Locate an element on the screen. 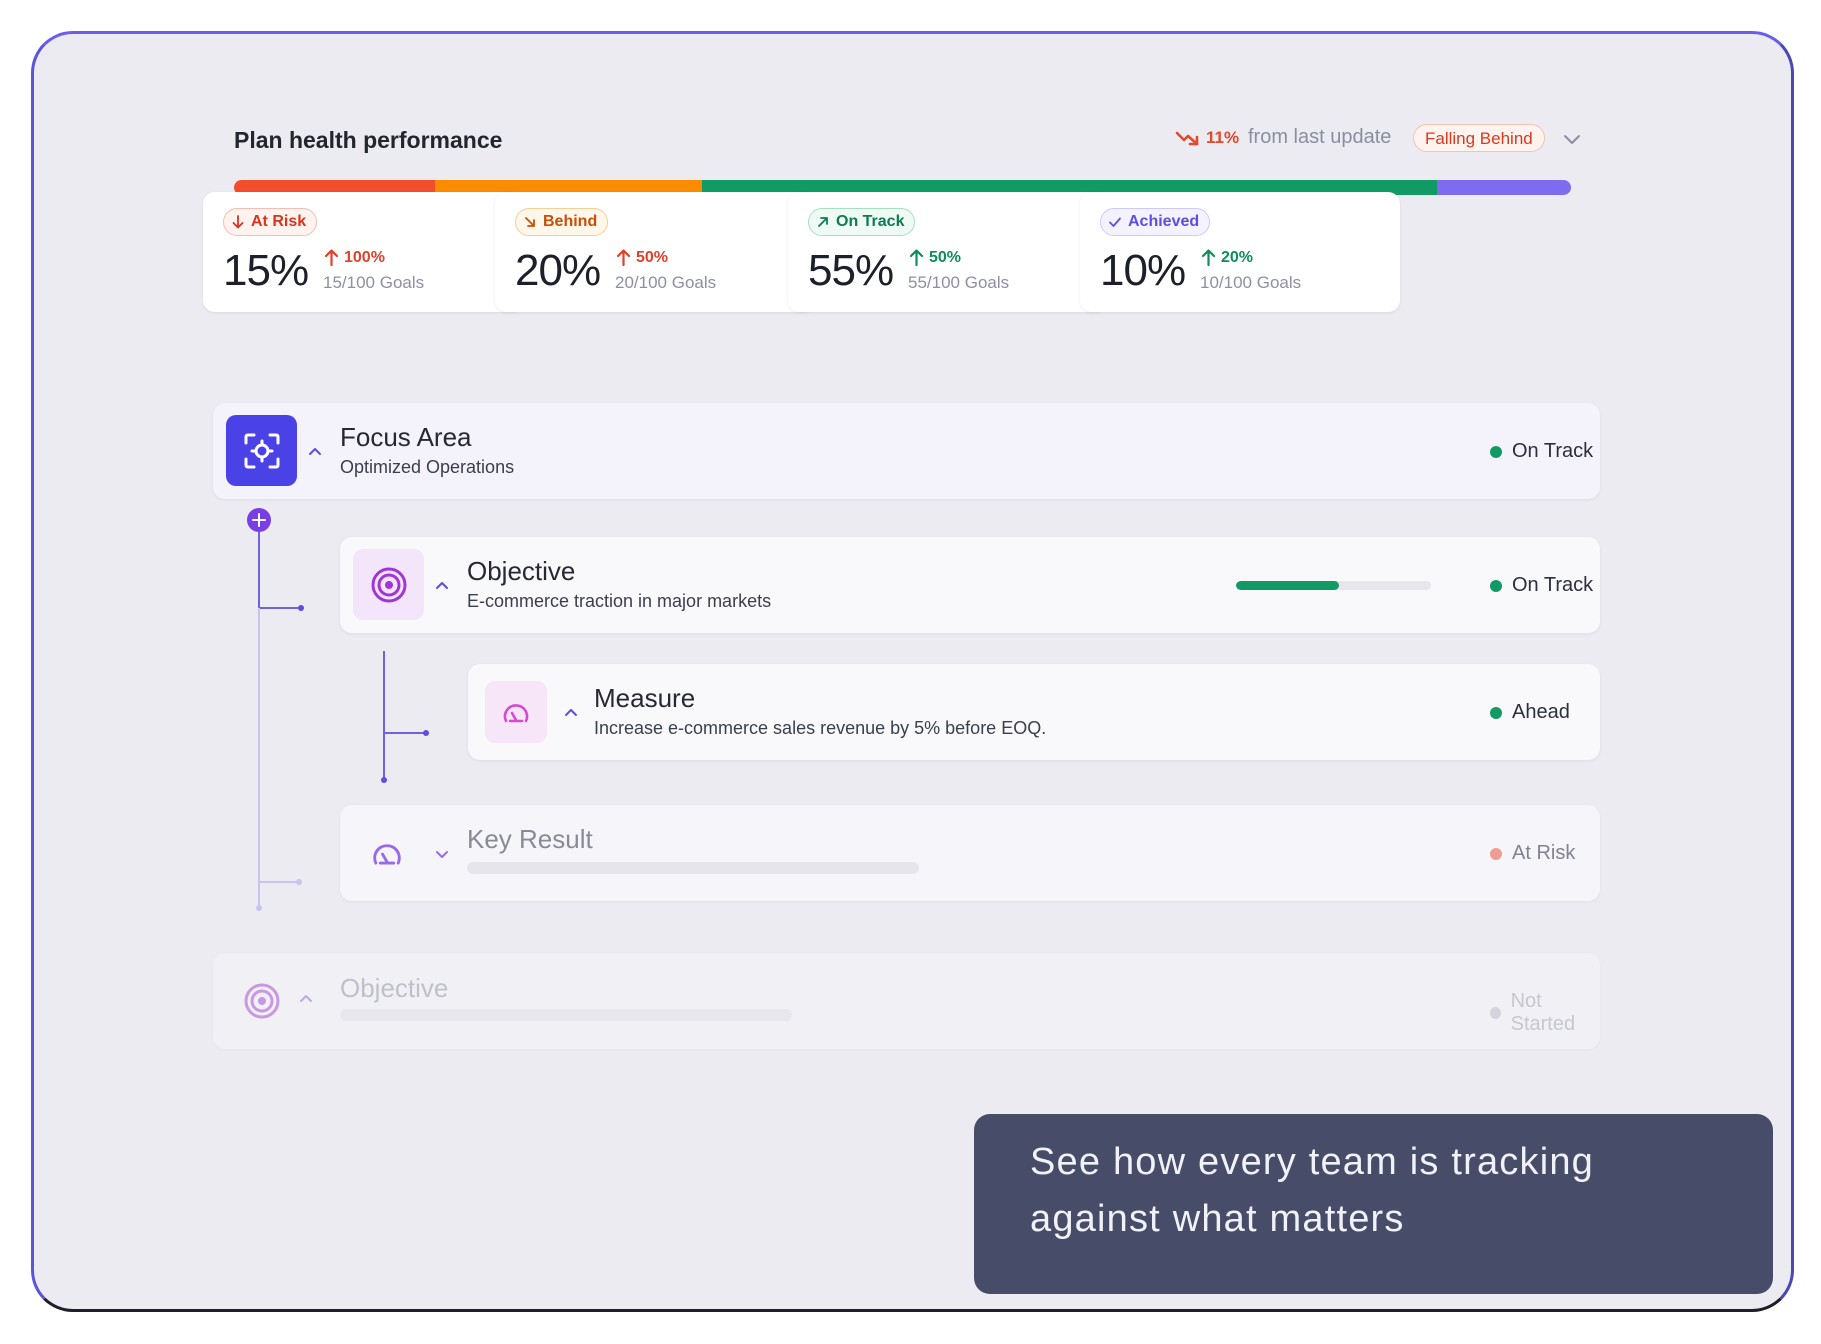 The width and height of the screenshot is (1821, 1344). stat-badge: Behind is located at coordinates (562, 222).